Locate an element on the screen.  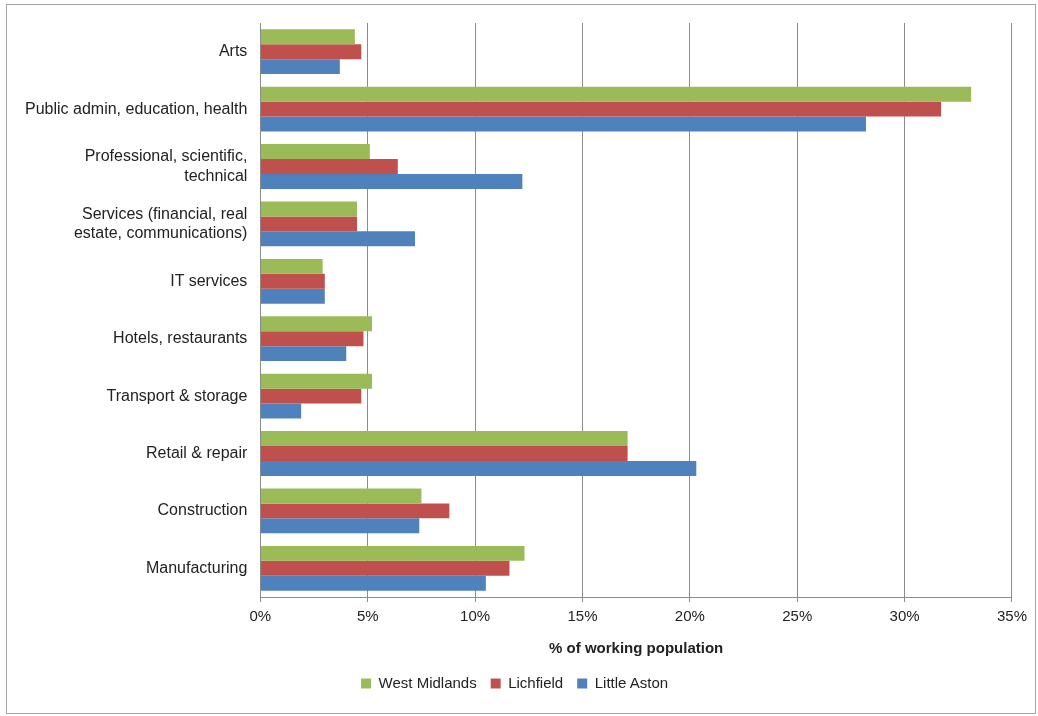
legend-label: Lichfield is located at coordinates (536, 682).